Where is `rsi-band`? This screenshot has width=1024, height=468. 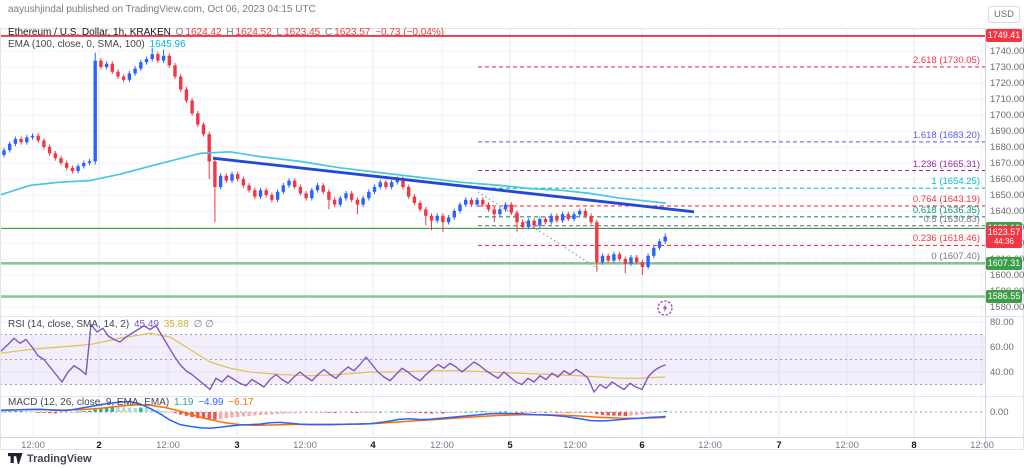 rsi-band is located at coordinates (492, 359).